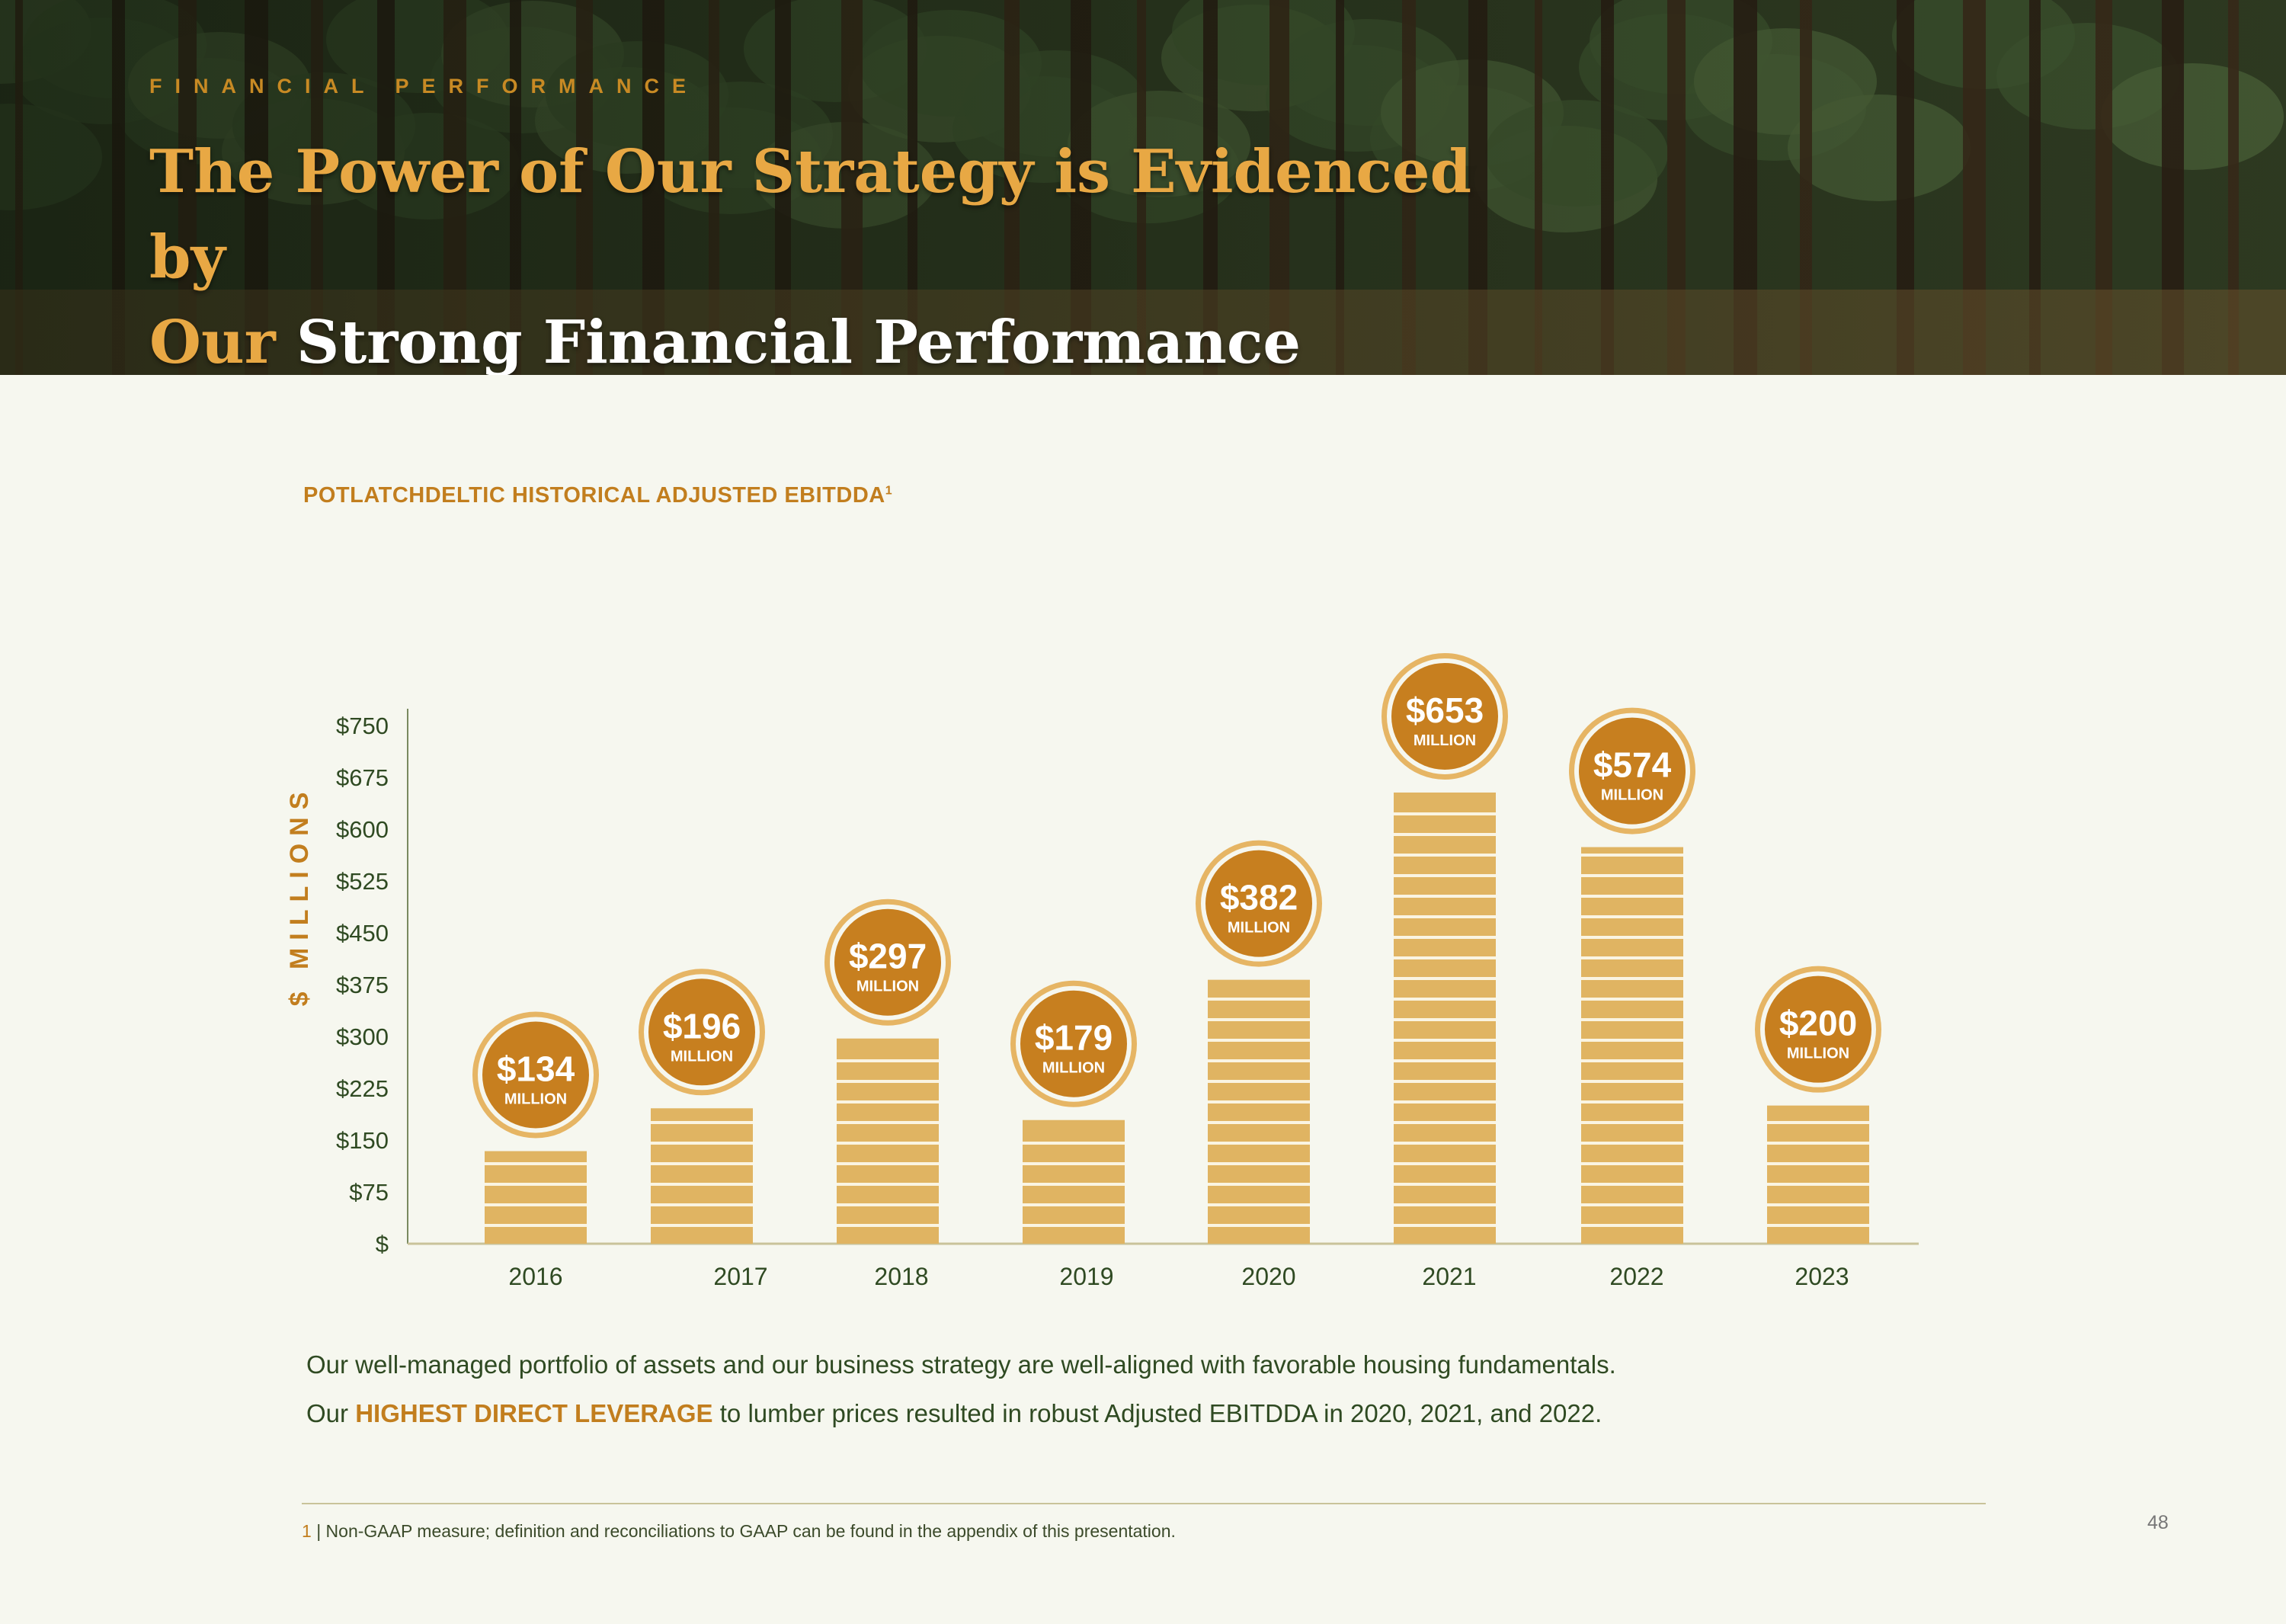 This screenshot has width=2286, height=1624. Describe the element at coordinates (535, 1276) in the screenshot. I see `x-tick-label: 2016` at that location.